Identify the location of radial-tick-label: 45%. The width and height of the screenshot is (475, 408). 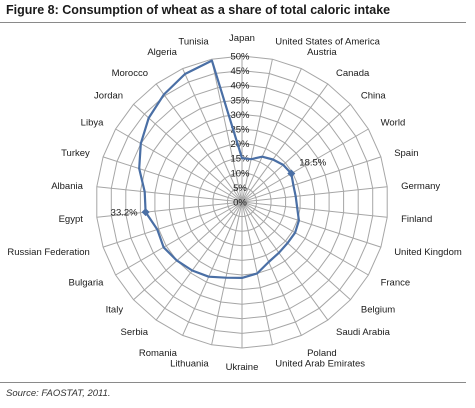
(240, 71).